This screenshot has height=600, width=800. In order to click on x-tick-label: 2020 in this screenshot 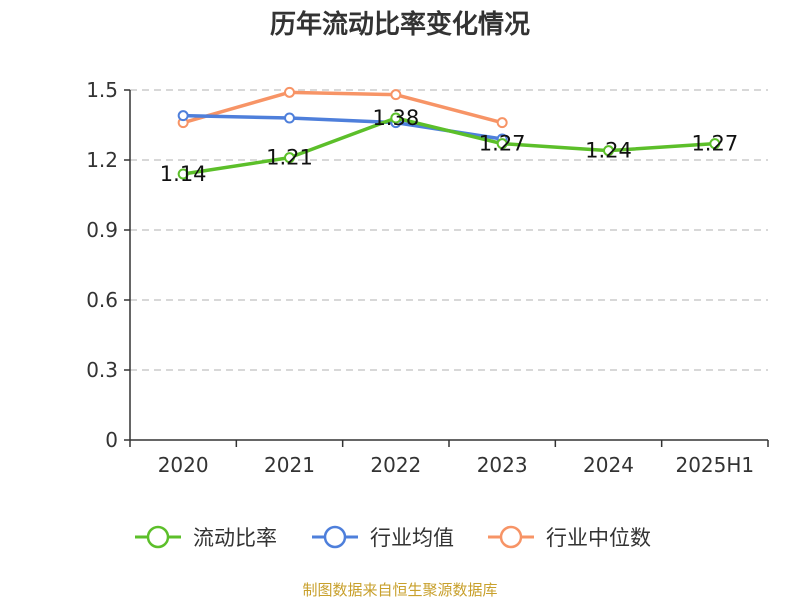, I will do `click(183, 465)`.